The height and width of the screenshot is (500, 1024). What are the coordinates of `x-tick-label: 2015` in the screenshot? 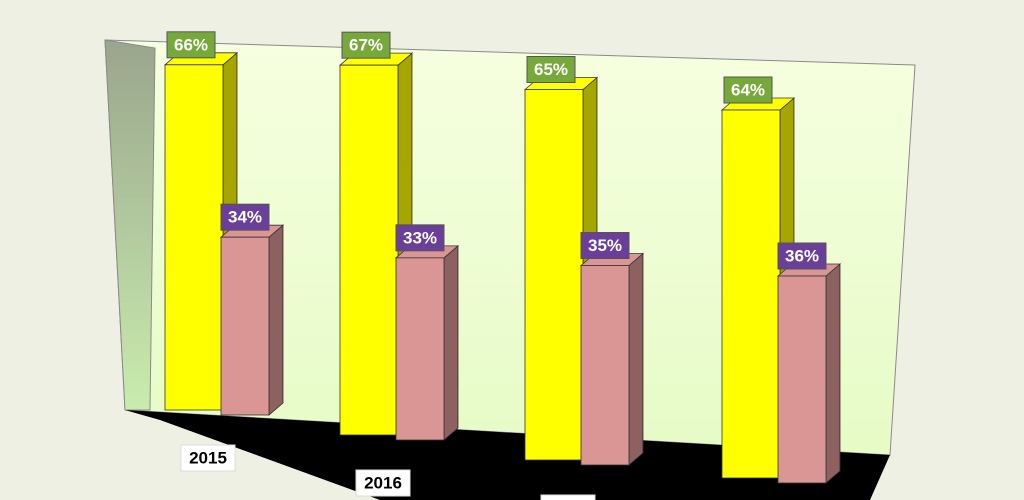 It's located at (208, 457).